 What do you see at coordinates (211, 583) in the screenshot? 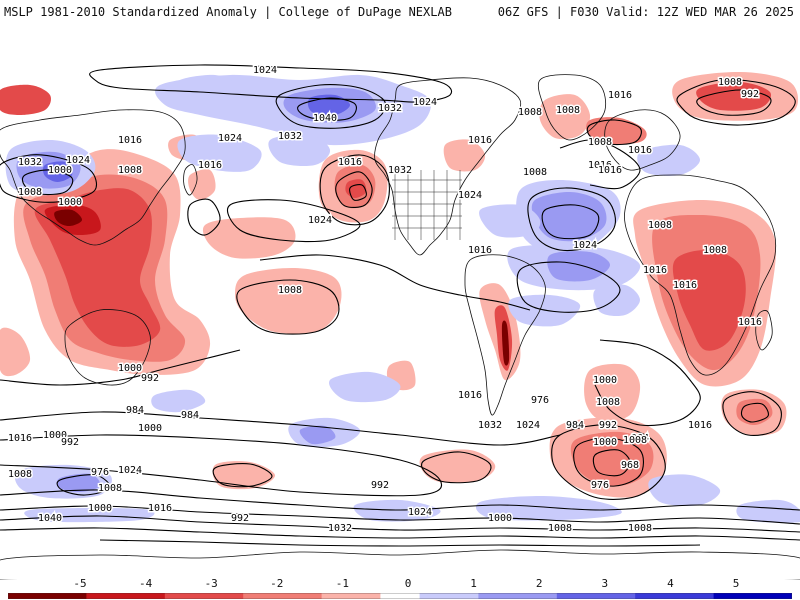
I see `colorbar-tick-label: -3` at bounding box center [211, 583].